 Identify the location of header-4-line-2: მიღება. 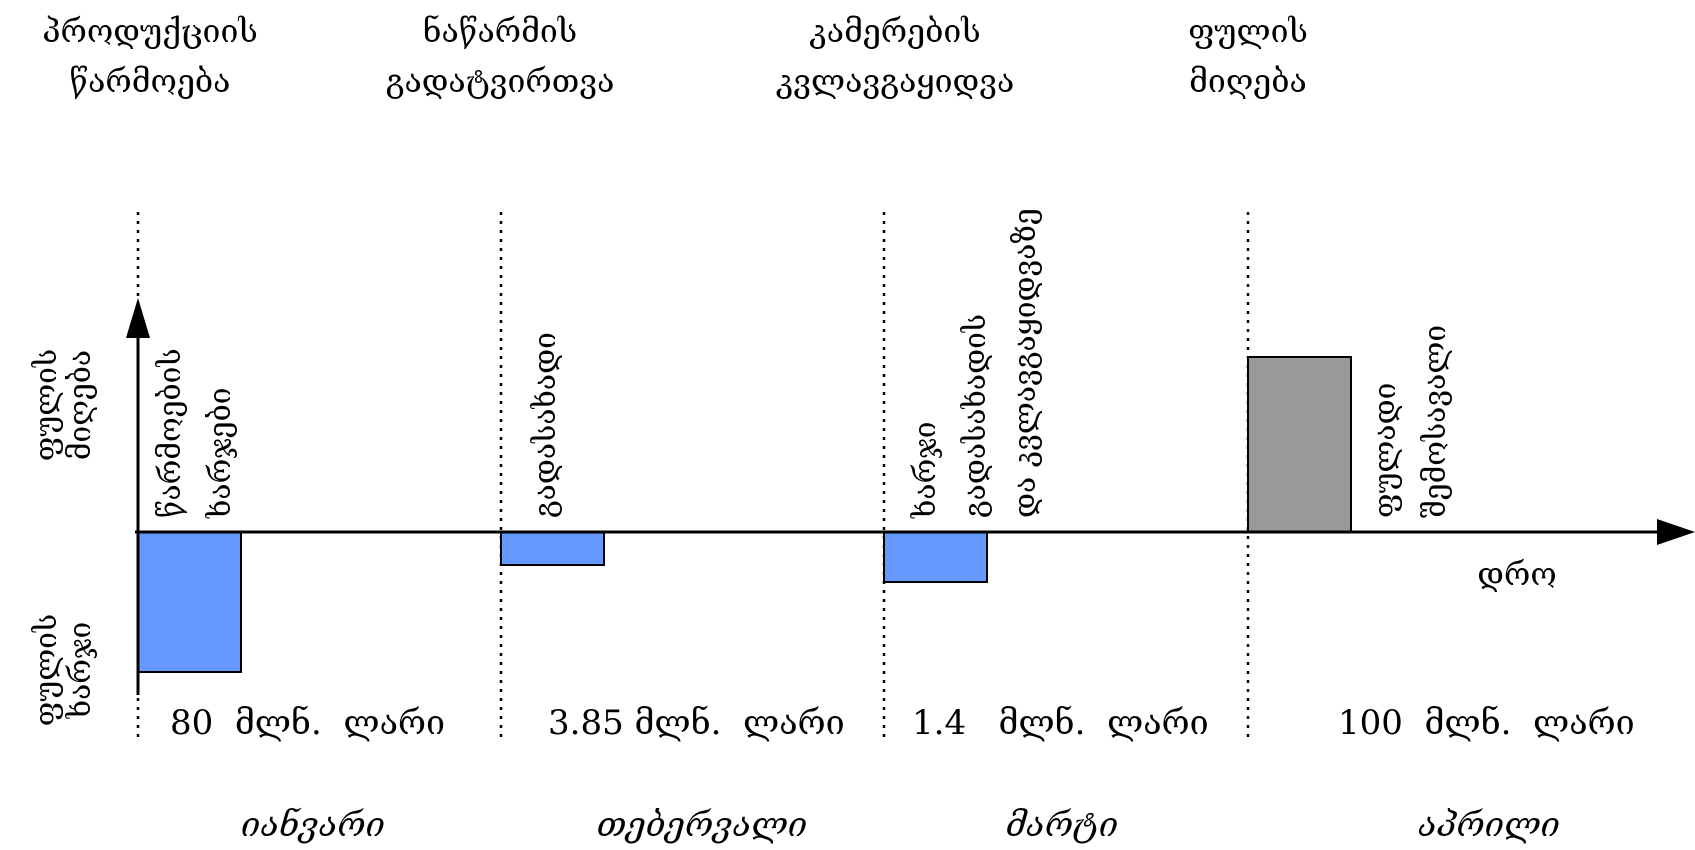
(1248, 81).